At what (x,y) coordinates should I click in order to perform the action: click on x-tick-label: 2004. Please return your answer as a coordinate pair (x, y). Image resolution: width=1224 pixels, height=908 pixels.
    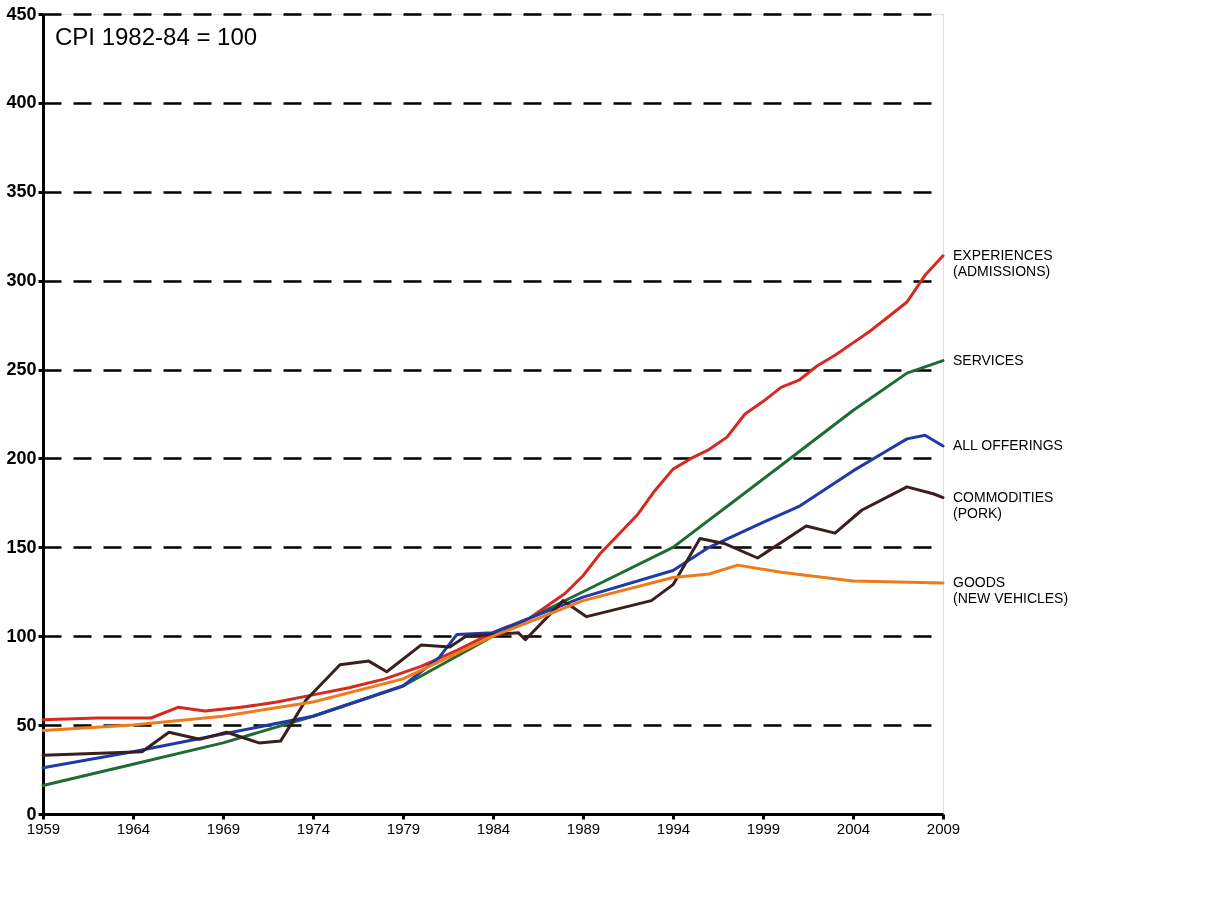
    Looking at the image, I should click on (853, 828).